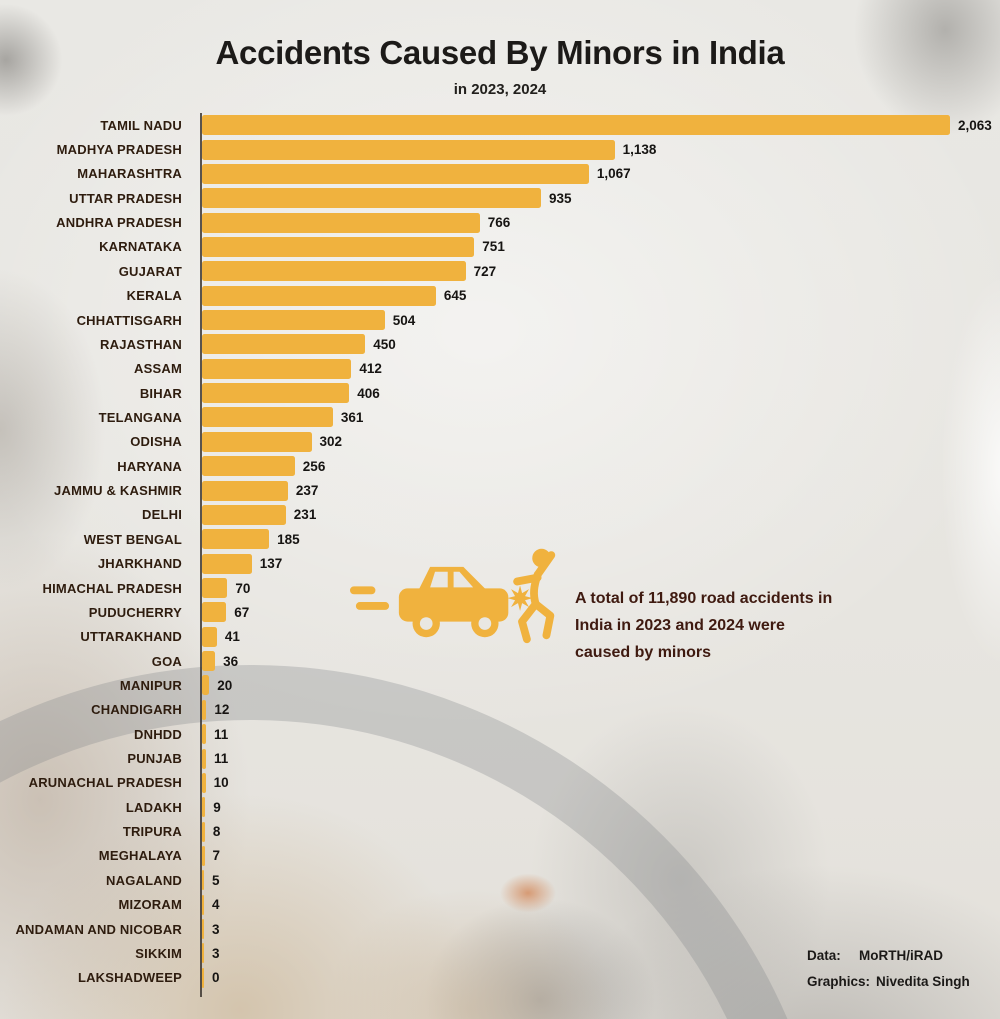 Image resolution: width=1000 pixels, height=1019 pixels. Describe the element at coordinates (594, 295) in the screenshot. I see `bar-track: 645` at that location.